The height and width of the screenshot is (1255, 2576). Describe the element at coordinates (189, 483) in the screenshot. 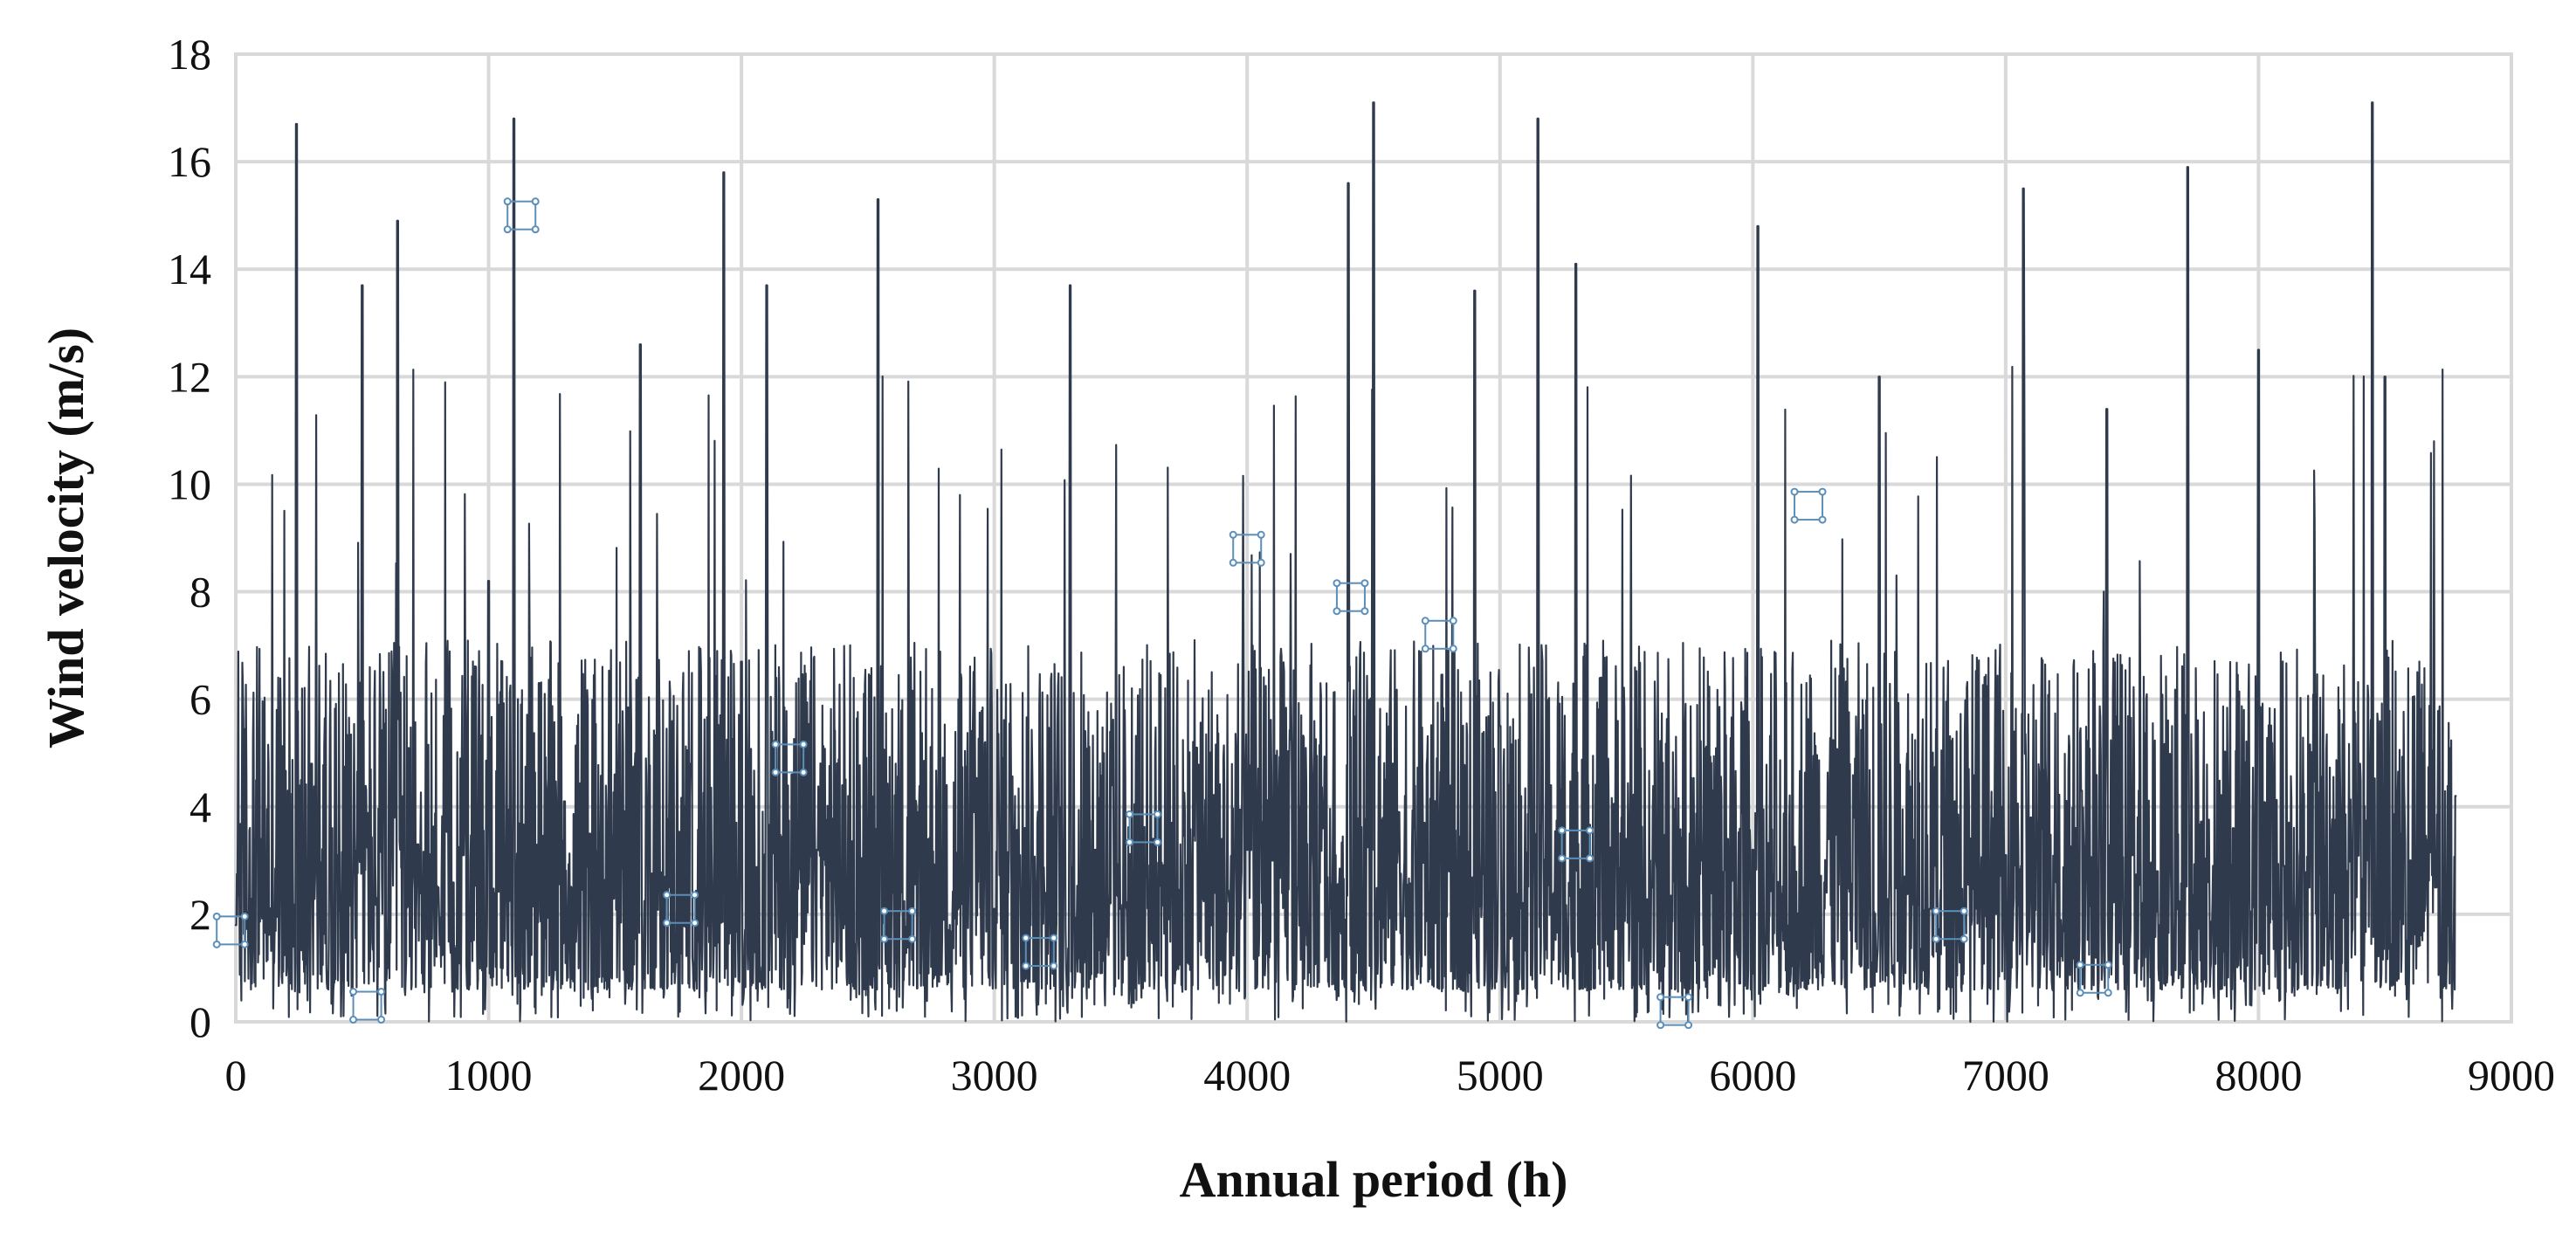

I see `y-tick-label: 10` at that location.